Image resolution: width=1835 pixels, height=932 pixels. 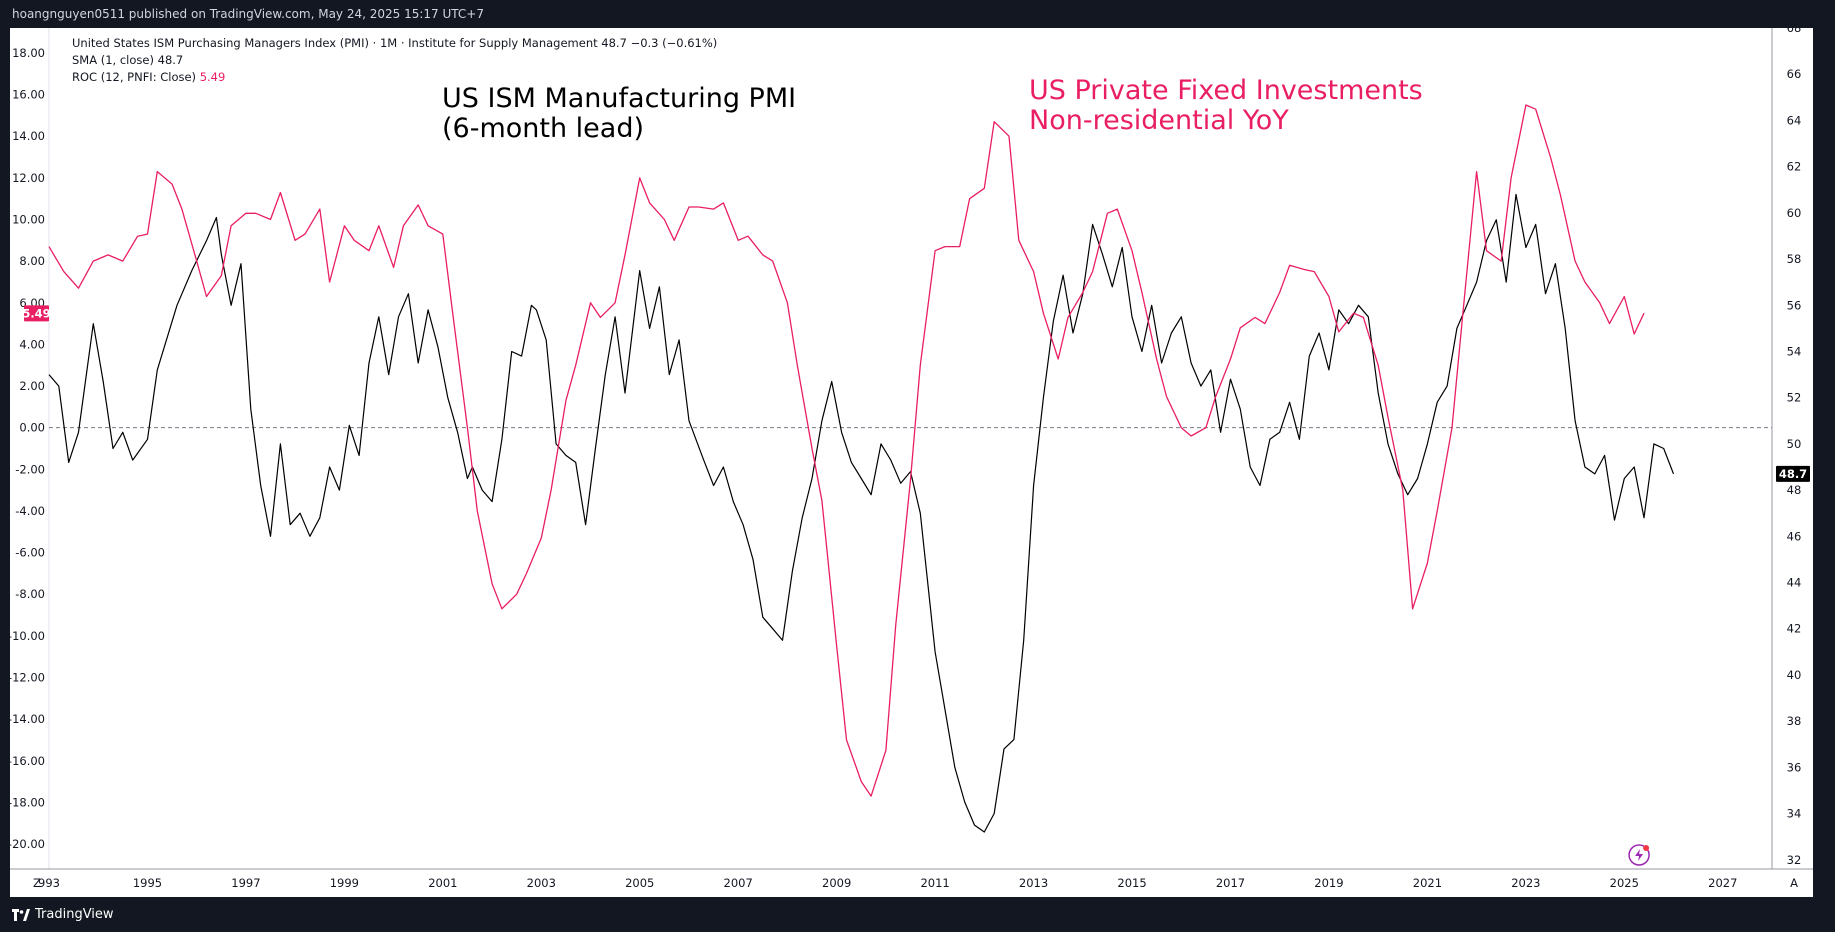 What do you see at coordinates (1794, 767) in the screenshot?
I see `right-axis-tick-label: 36` at bounding box center [1794, 767].